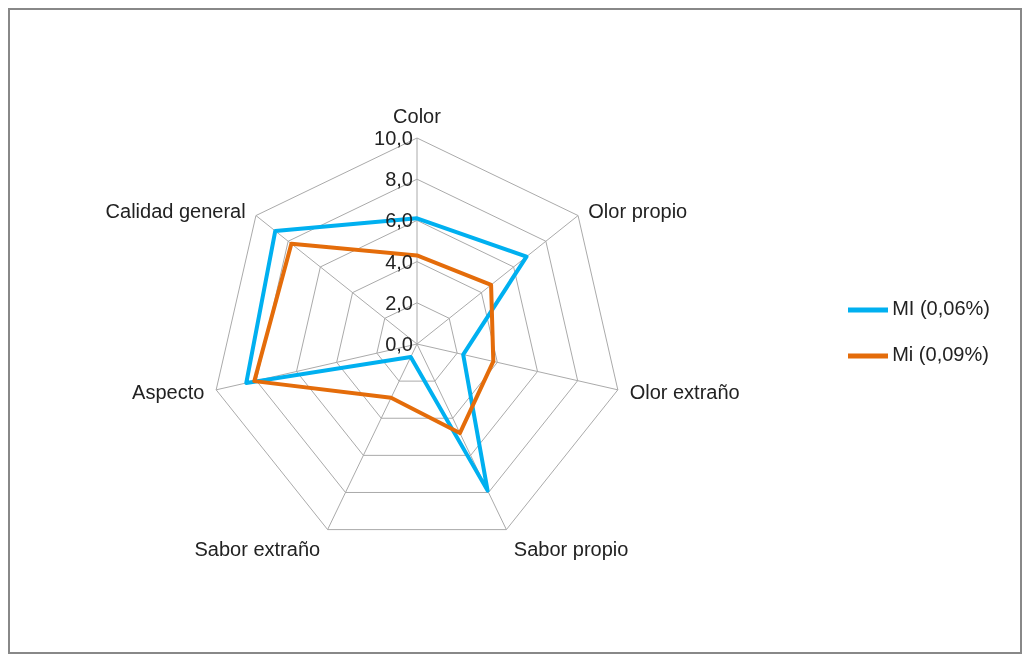 The image size is (1032, 664). Describe the element at coordinates (393, 138) in the screenshot. I see `y-tick-label: 10,0` at that location.